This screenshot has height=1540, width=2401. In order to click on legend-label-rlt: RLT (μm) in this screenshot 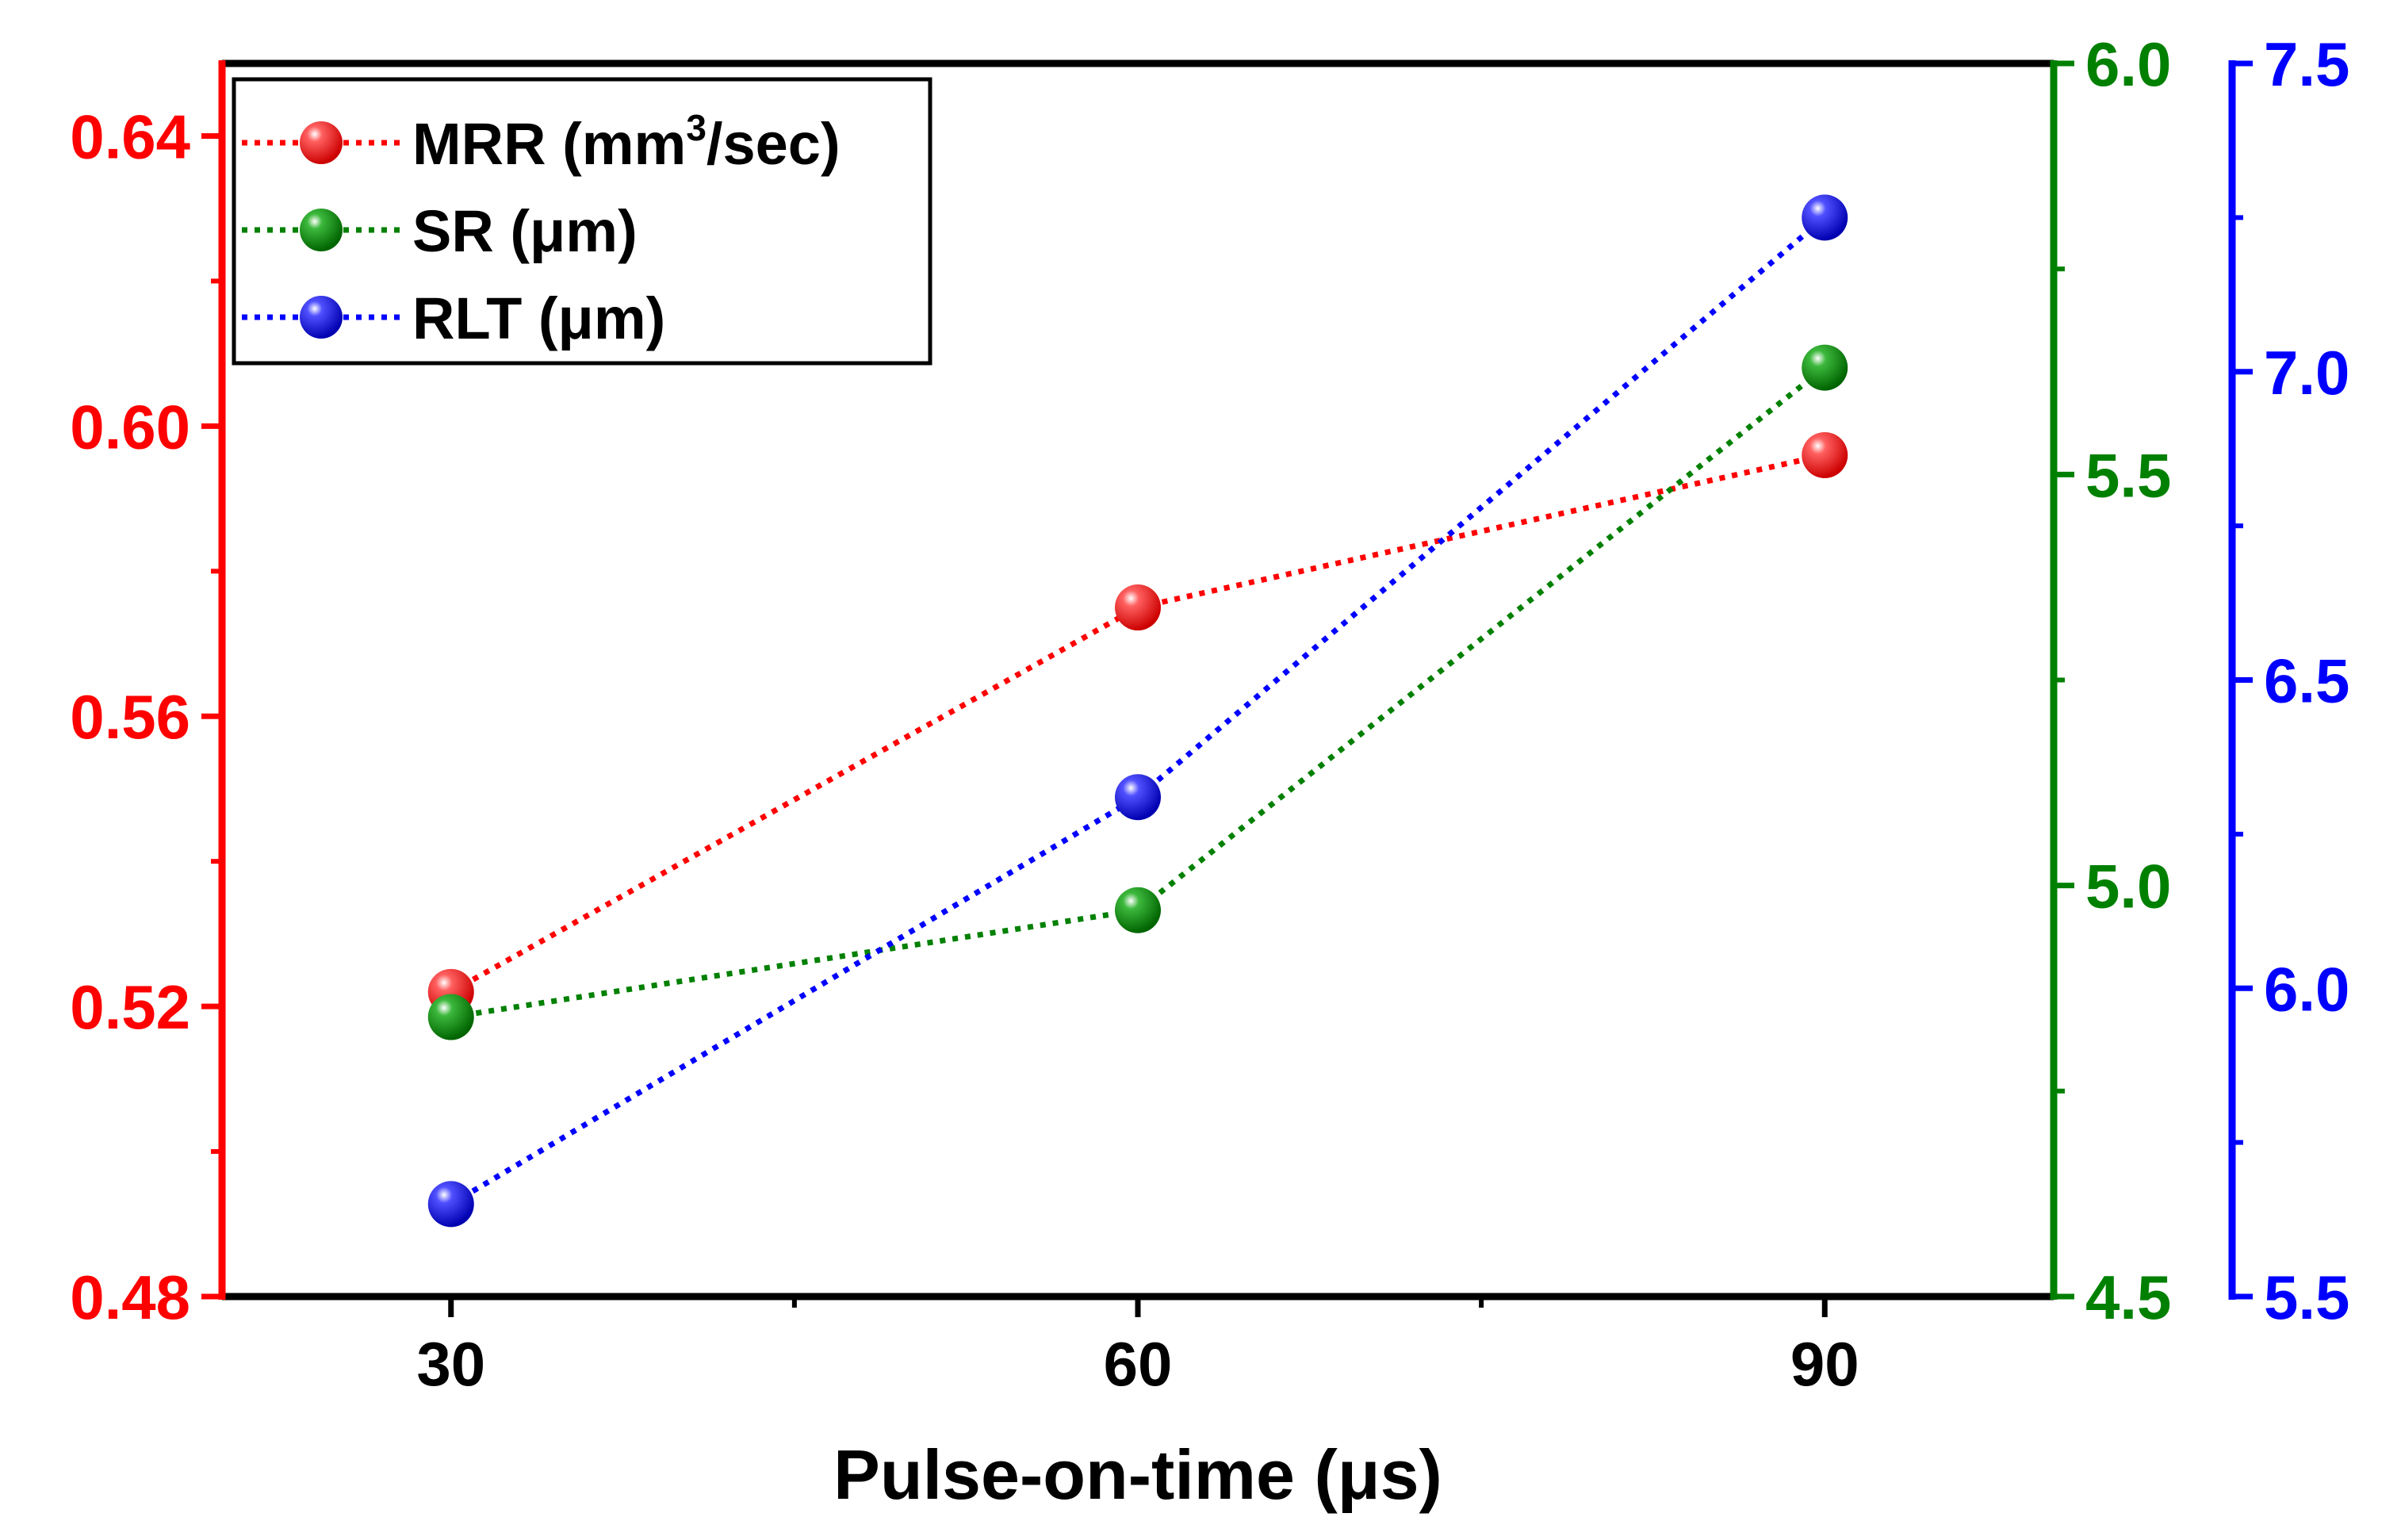, I will do `click(538, 318)`.